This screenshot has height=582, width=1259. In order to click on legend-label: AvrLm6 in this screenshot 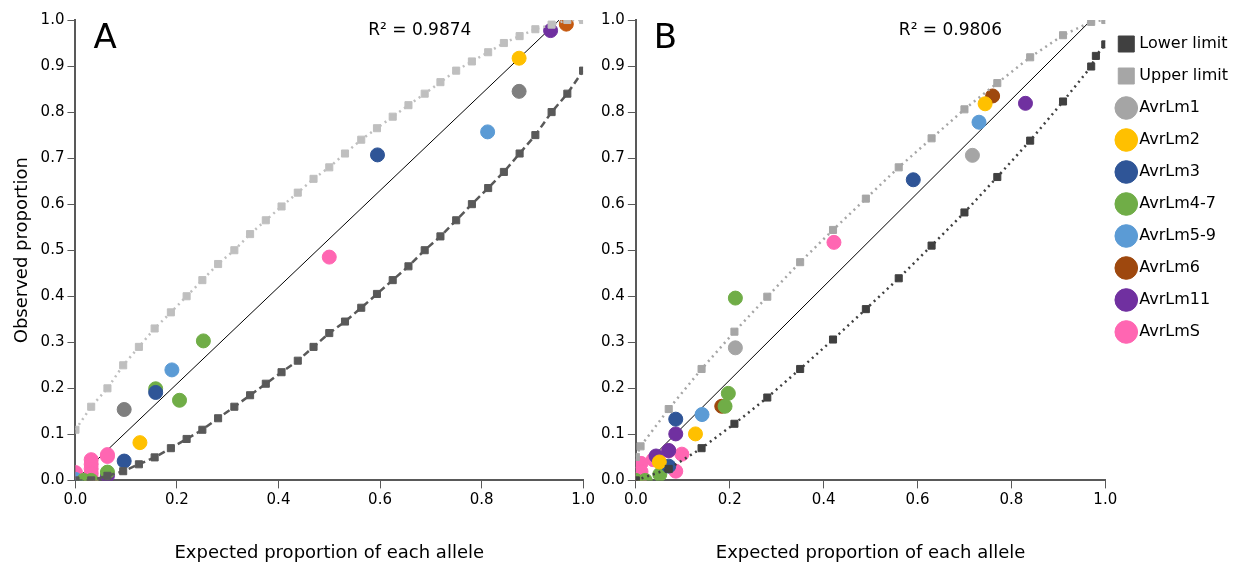, I will do `click(1170, 267)`.